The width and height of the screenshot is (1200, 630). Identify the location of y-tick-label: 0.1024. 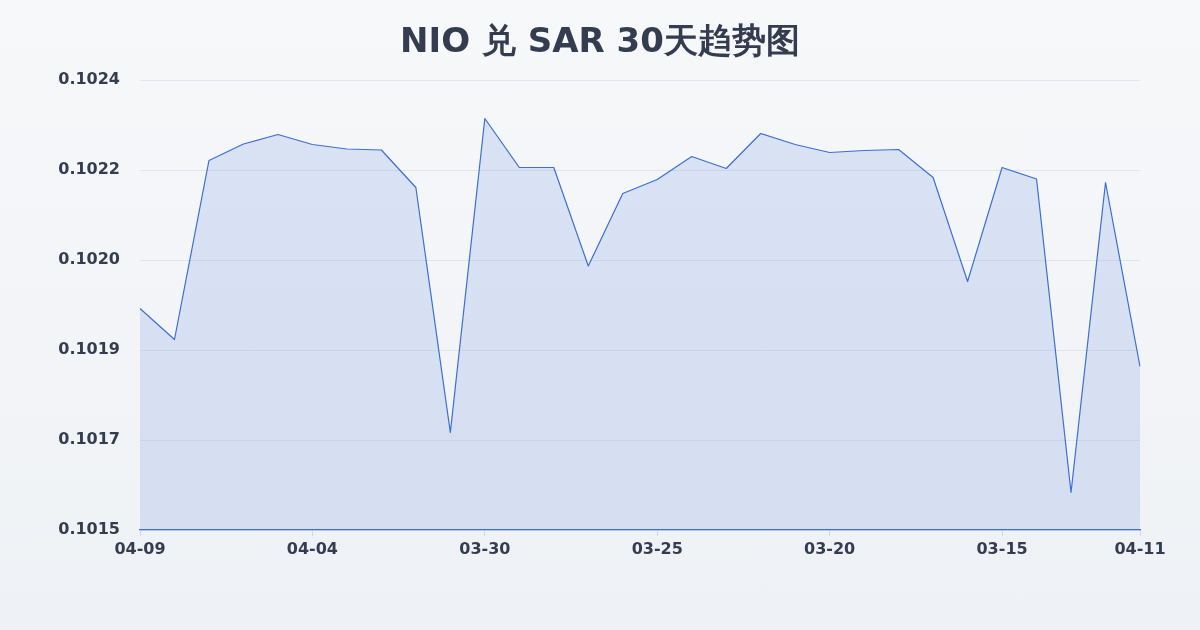
(89, 79).